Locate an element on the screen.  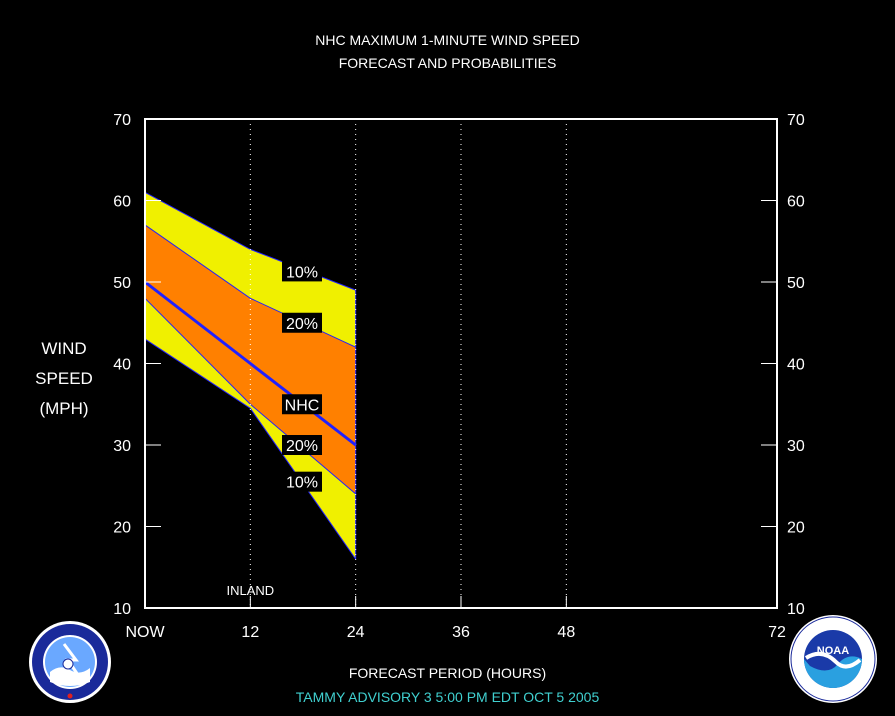
annotation-inland: INLAND is located at coordinates (250, 590).